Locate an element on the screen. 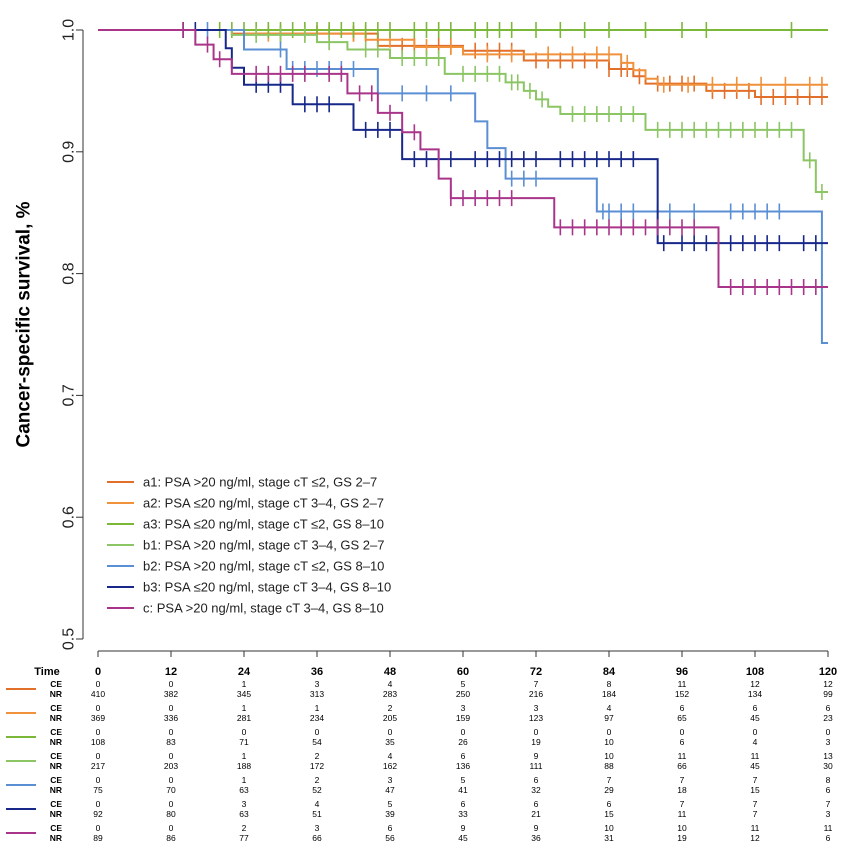 This screenshot has height=851, width=842. risk-nr-value: 136 is located at coordinates (463, 766).